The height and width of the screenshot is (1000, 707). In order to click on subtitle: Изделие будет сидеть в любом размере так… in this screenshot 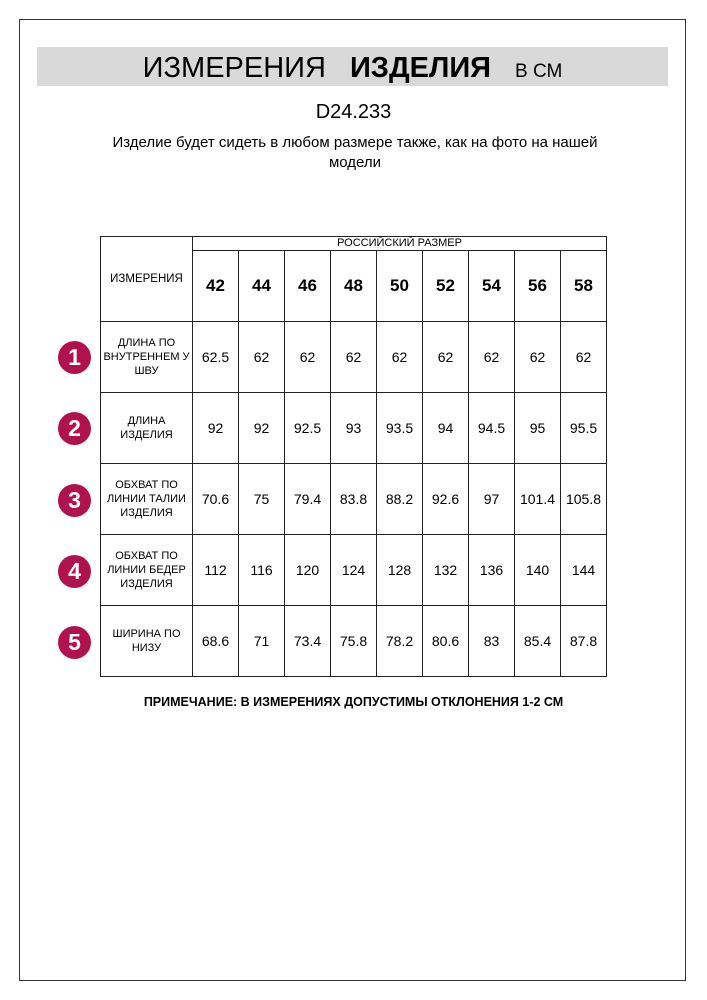, I will do `click(355, 152)`.